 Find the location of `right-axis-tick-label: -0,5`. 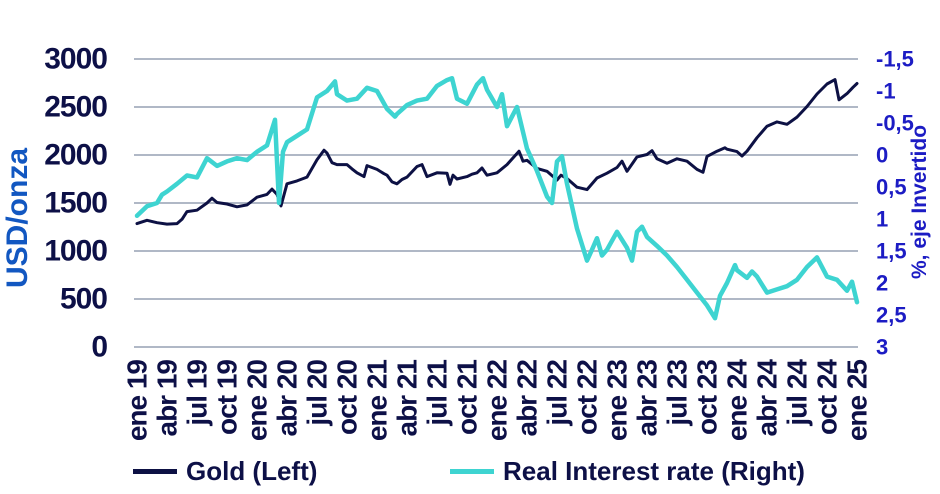

right-axis-tick-label: -0,5 is located at coordinates (895, 123).